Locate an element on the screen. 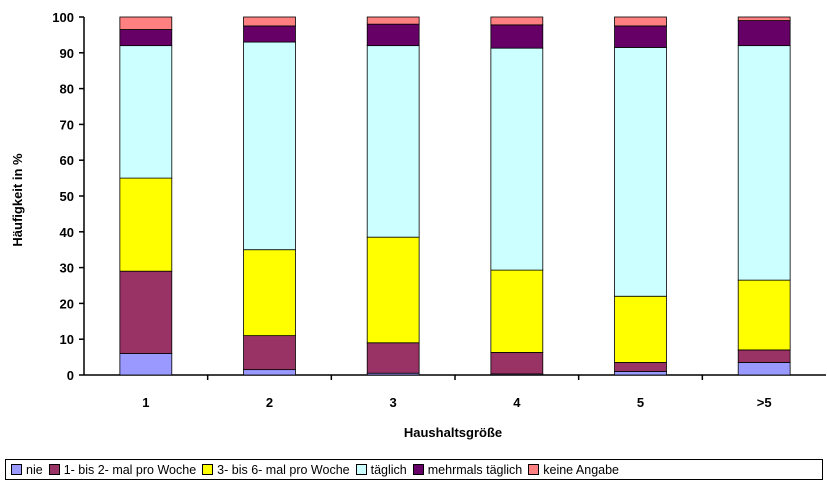 The height and width of the screenshot is (483, 827). legend-label: keine Angabe is located at coordinates (581, 469).